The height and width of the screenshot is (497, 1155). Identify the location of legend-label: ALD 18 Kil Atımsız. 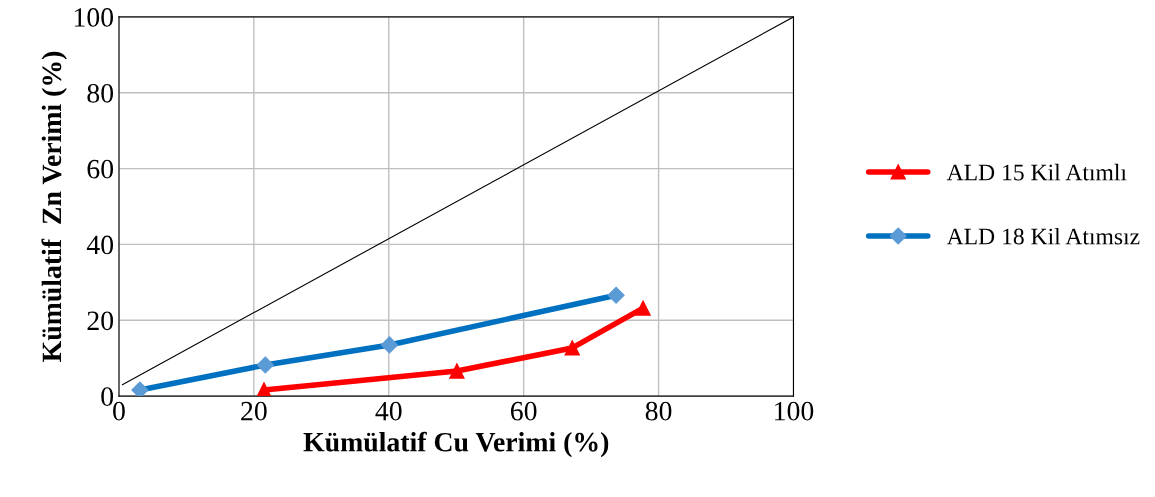
(1043, 236).